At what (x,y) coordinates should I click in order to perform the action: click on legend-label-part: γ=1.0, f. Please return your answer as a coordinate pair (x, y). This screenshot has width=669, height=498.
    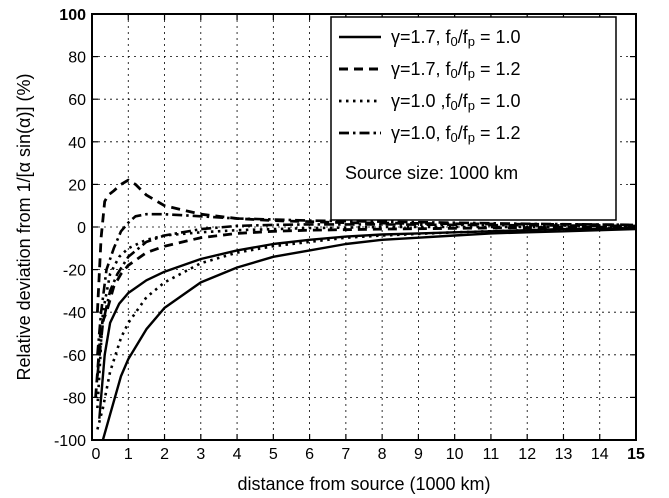
    Looking at the image, I should click on (421, 133).